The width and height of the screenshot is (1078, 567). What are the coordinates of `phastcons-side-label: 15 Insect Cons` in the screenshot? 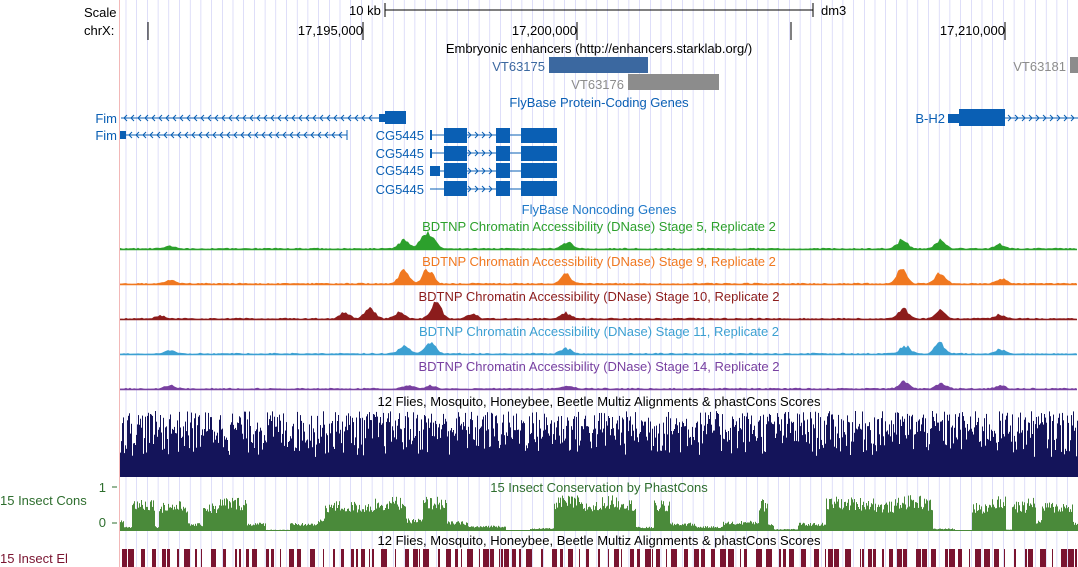 It's located at (43, 500).